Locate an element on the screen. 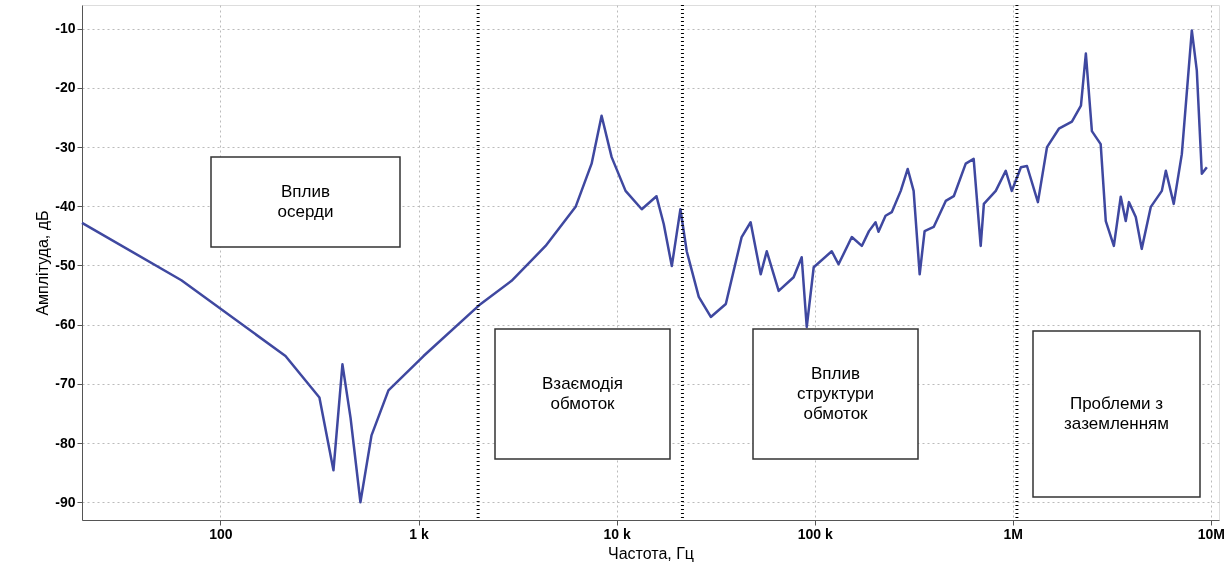 This screenshot has width=1231, height=576. annotation: Вплив структури обмоток is located at coordinates (835, 393).